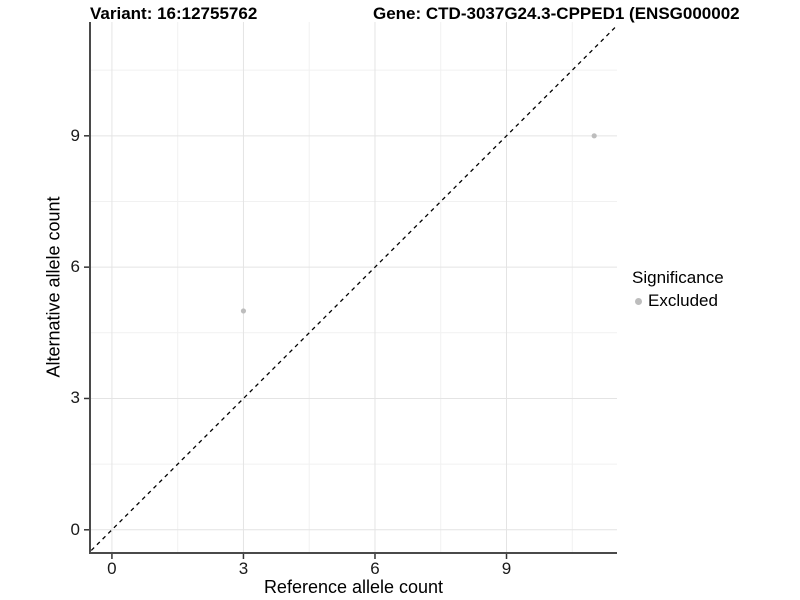 This screenshot has width=800, height=600. What do you see at coordinates (75, 135) in the screenshot?
I see `y-tick-label: 9` at bounding box center [75, 135].